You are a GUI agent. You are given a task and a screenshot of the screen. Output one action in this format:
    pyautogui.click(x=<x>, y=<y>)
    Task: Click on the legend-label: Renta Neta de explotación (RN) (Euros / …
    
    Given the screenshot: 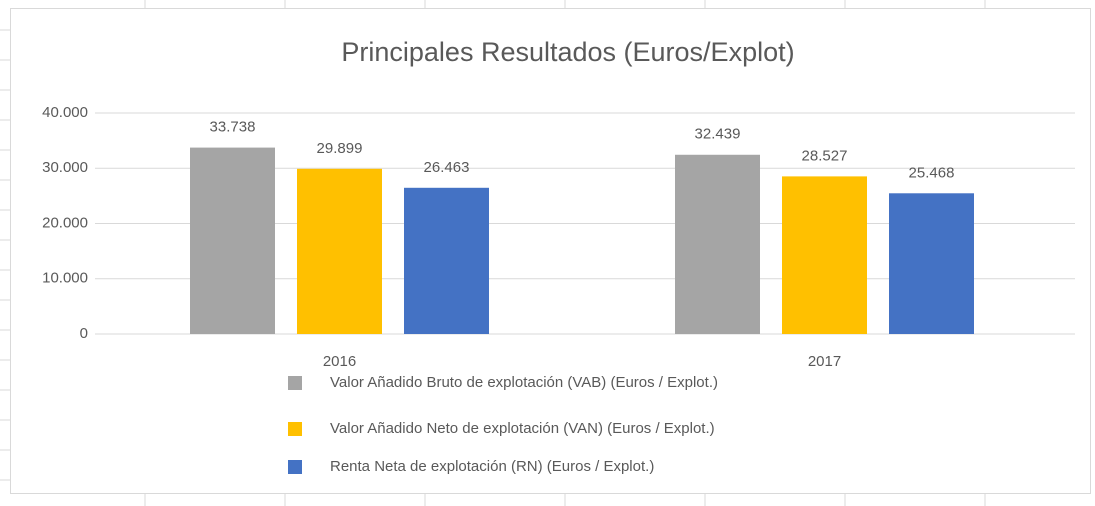 What is the action you would take?
    pyautogui.click(x=492, y=466)
    